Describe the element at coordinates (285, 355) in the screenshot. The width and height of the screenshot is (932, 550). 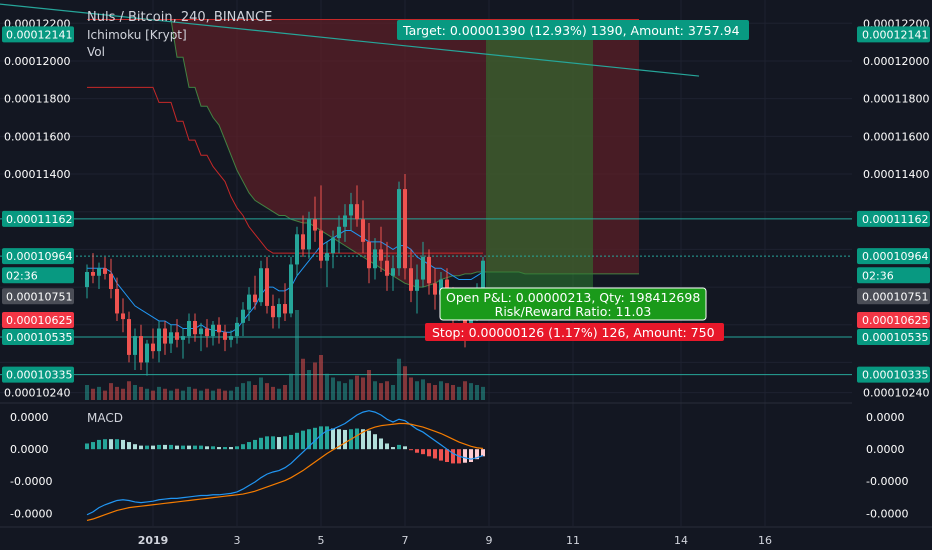
I see `volume-bars` at that location.